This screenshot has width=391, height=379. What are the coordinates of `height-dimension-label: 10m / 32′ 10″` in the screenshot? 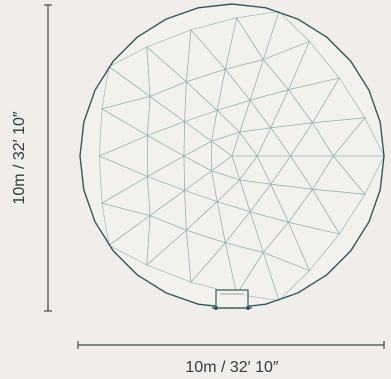 It's located at (19, 158).